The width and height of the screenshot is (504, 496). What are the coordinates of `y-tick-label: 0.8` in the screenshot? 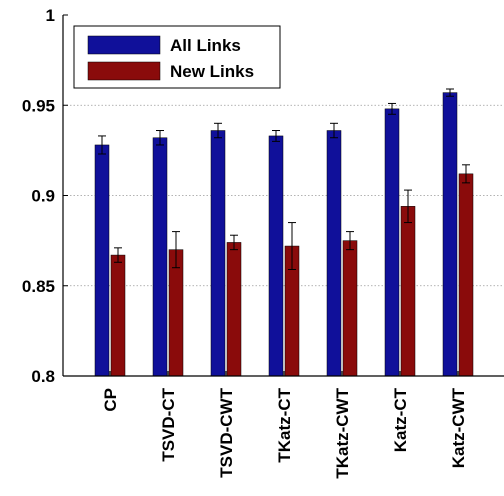 It's located at (43, 376).